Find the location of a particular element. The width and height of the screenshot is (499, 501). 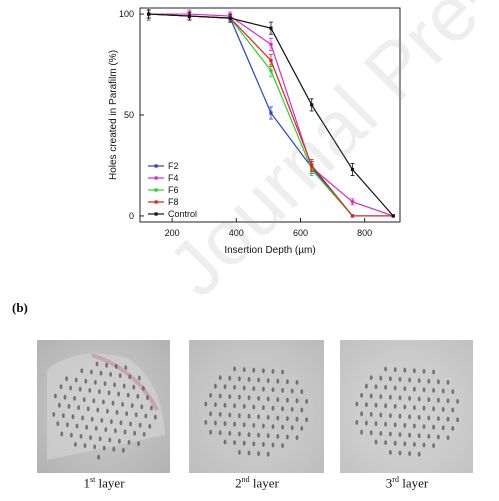

panel-label: (b) is located at coordinates (20, 307).